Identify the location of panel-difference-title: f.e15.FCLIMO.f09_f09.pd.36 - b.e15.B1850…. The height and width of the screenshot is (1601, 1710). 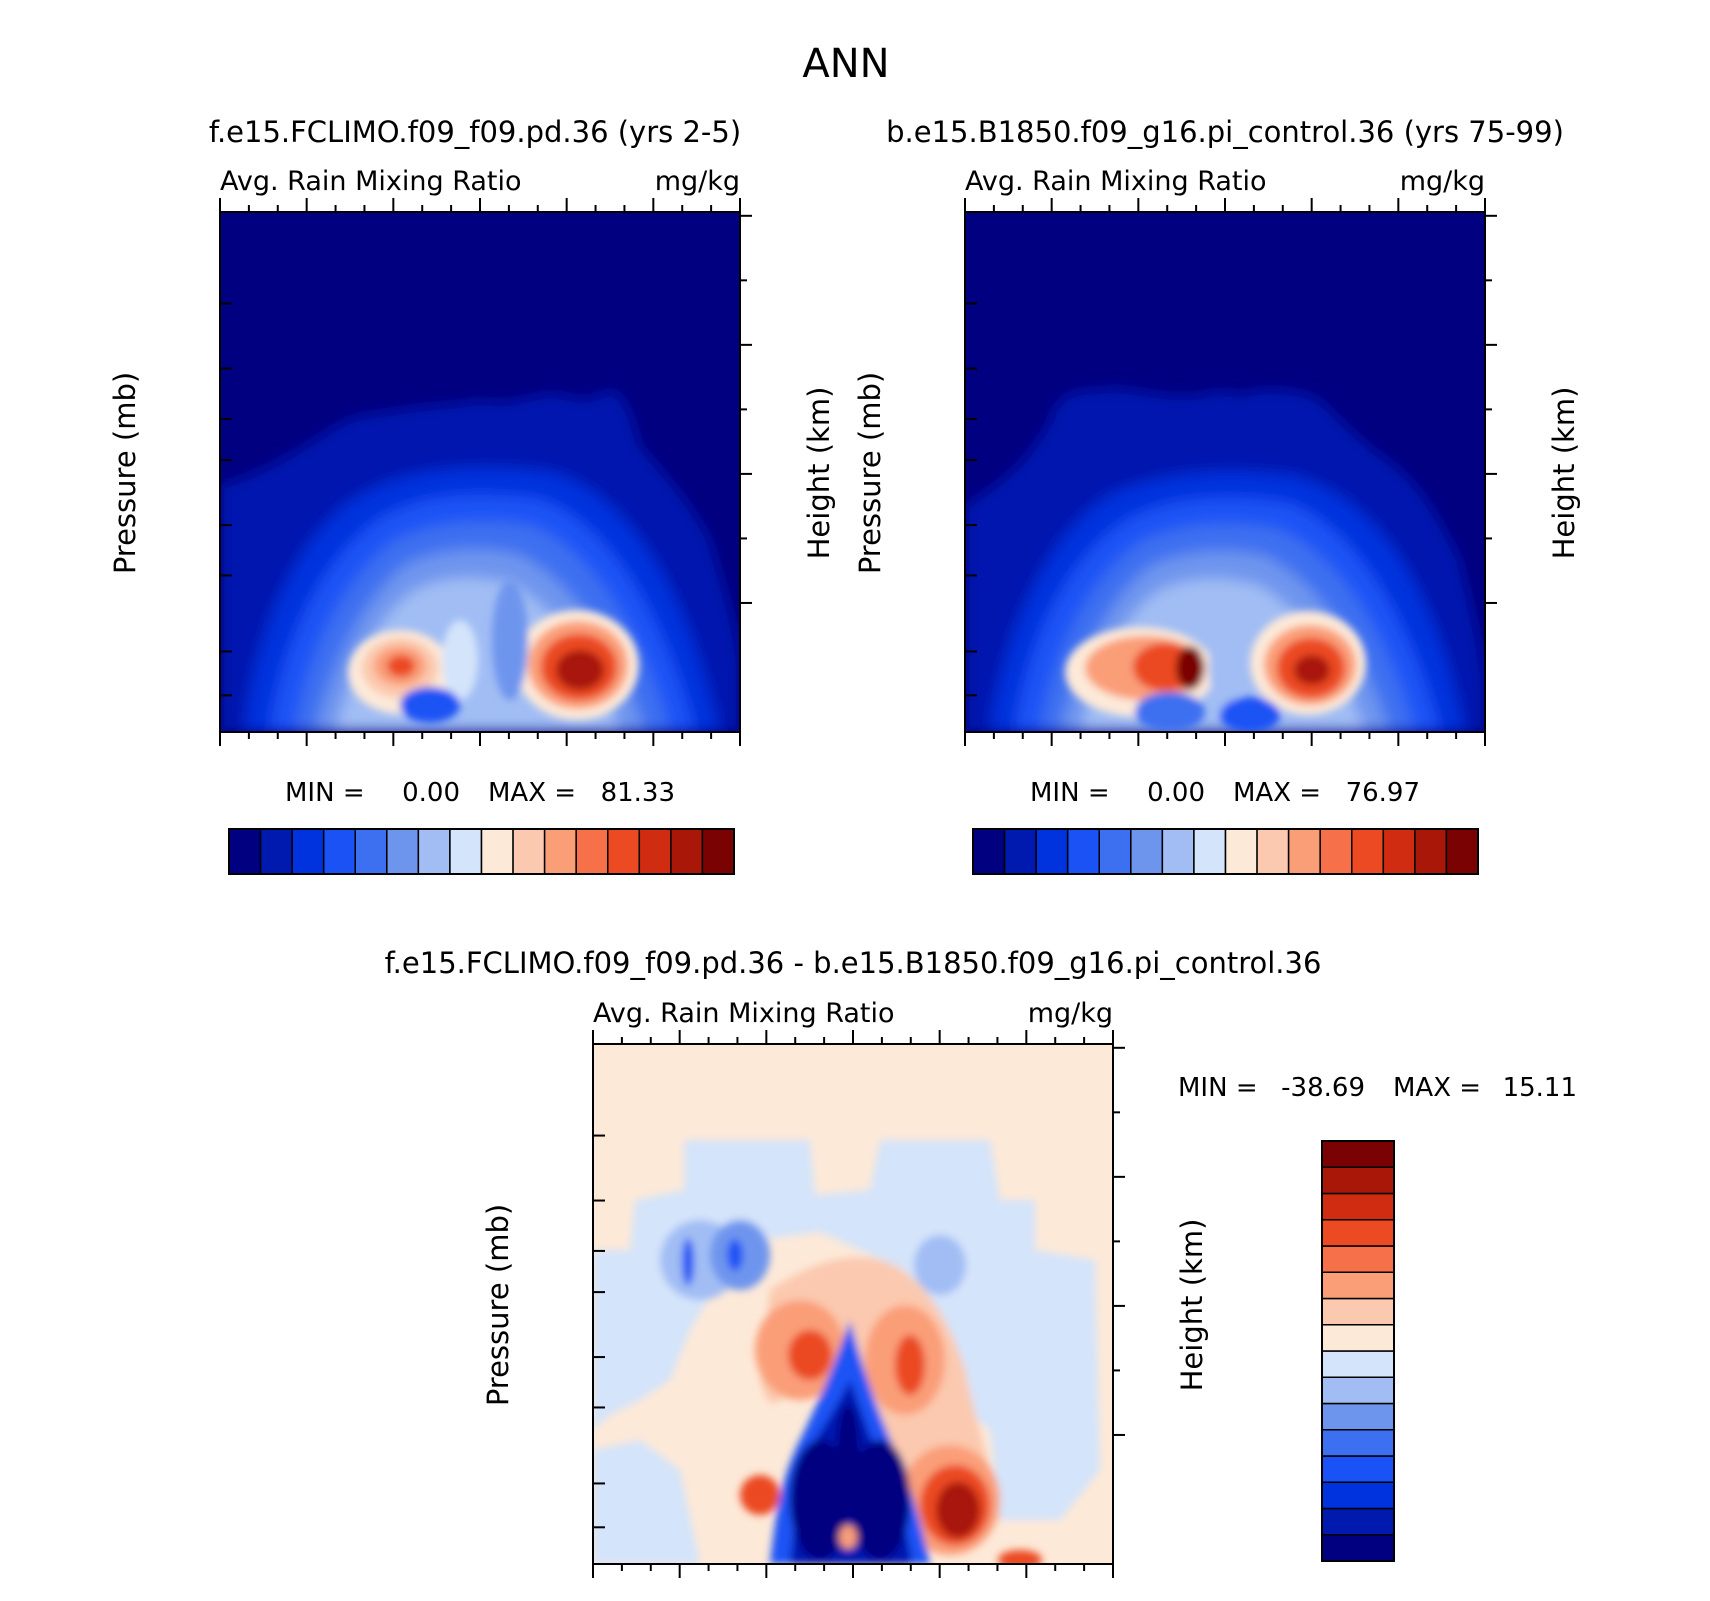
(853, 963).